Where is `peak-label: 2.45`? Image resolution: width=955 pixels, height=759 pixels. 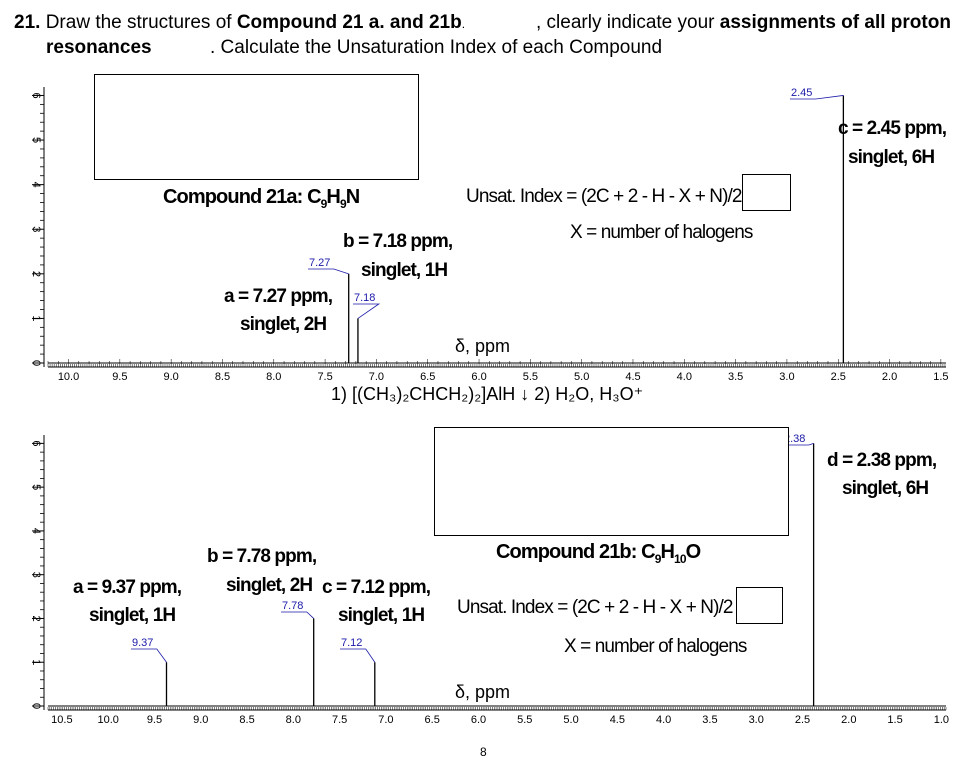
peak-label: 2.45 is located at coordinates (801, 93).